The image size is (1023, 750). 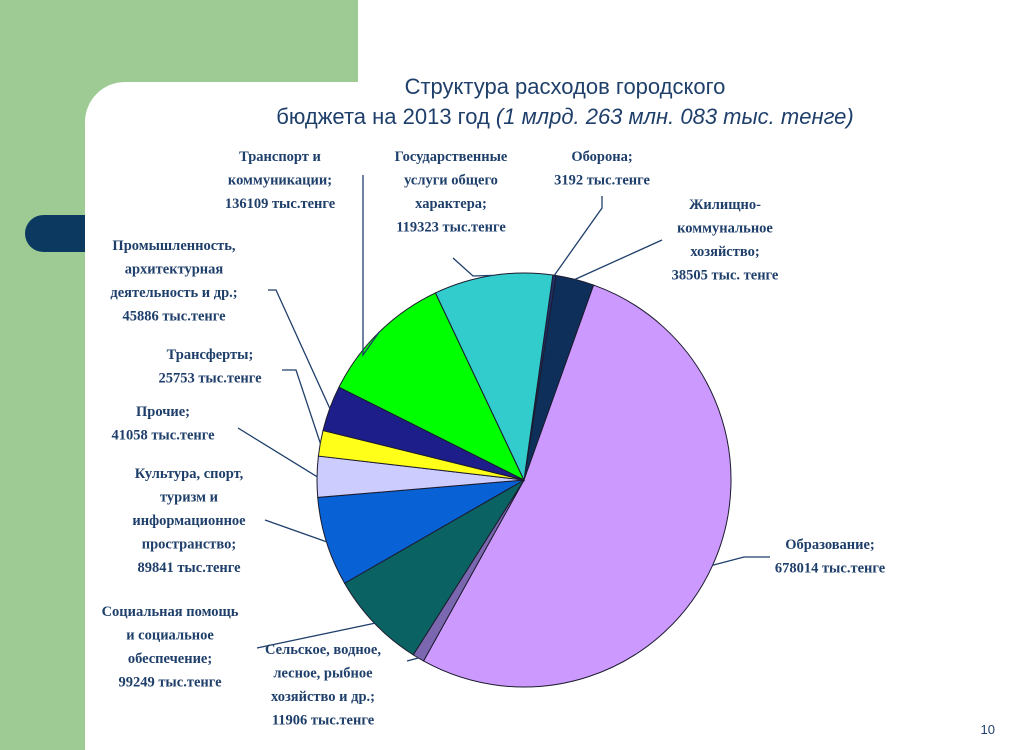 I want to click on leader-line-kultura, so click(x=295, y=531).